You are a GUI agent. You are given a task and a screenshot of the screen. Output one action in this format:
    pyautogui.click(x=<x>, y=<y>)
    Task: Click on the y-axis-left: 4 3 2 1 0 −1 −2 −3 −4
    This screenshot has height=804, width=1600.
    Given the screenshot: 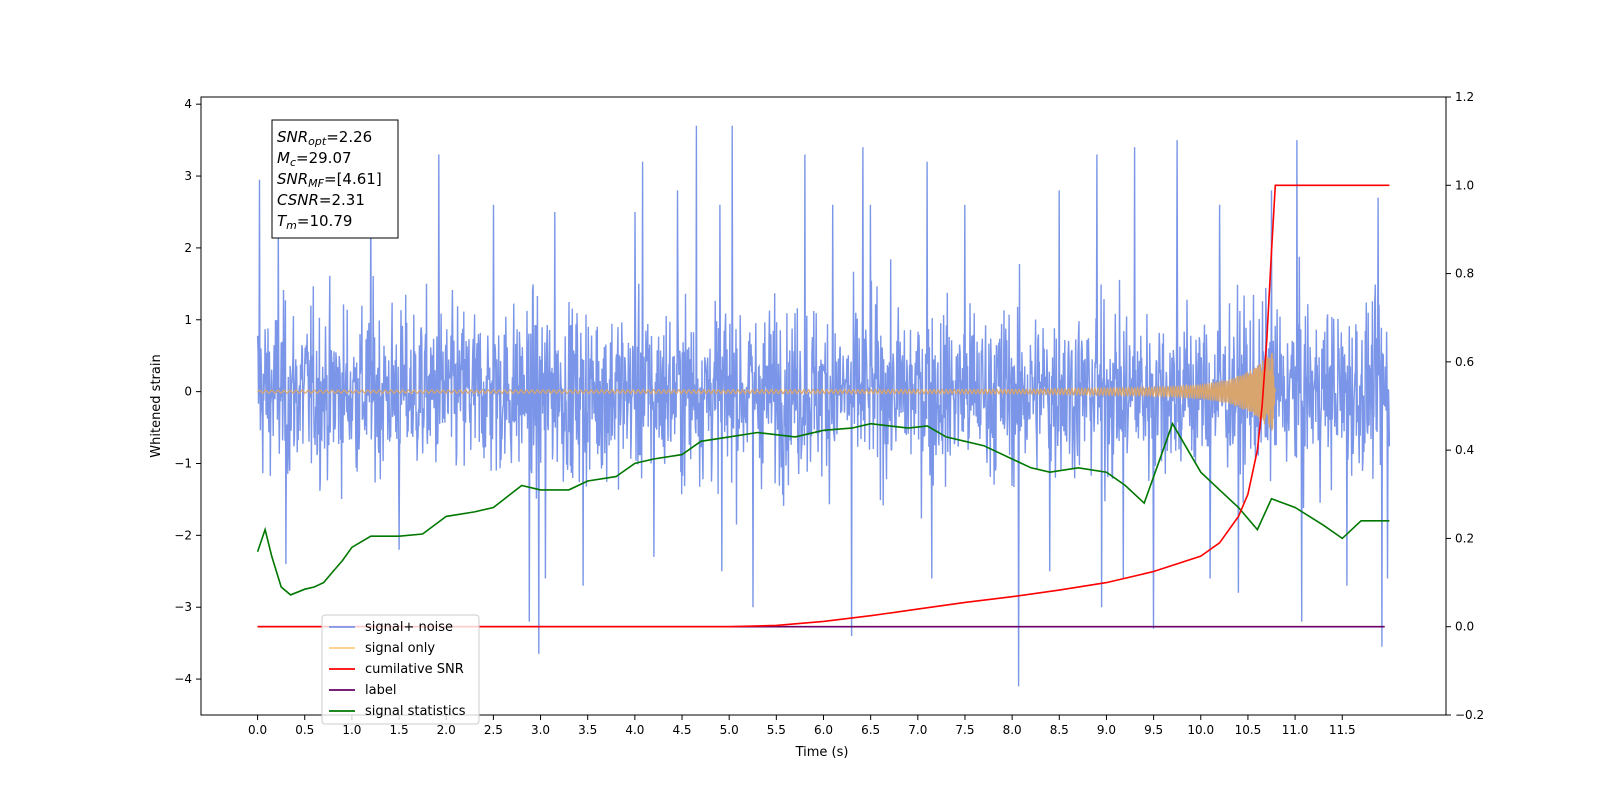 What is the action you would take?
    pyautogui.click(x=187, y=391)
    